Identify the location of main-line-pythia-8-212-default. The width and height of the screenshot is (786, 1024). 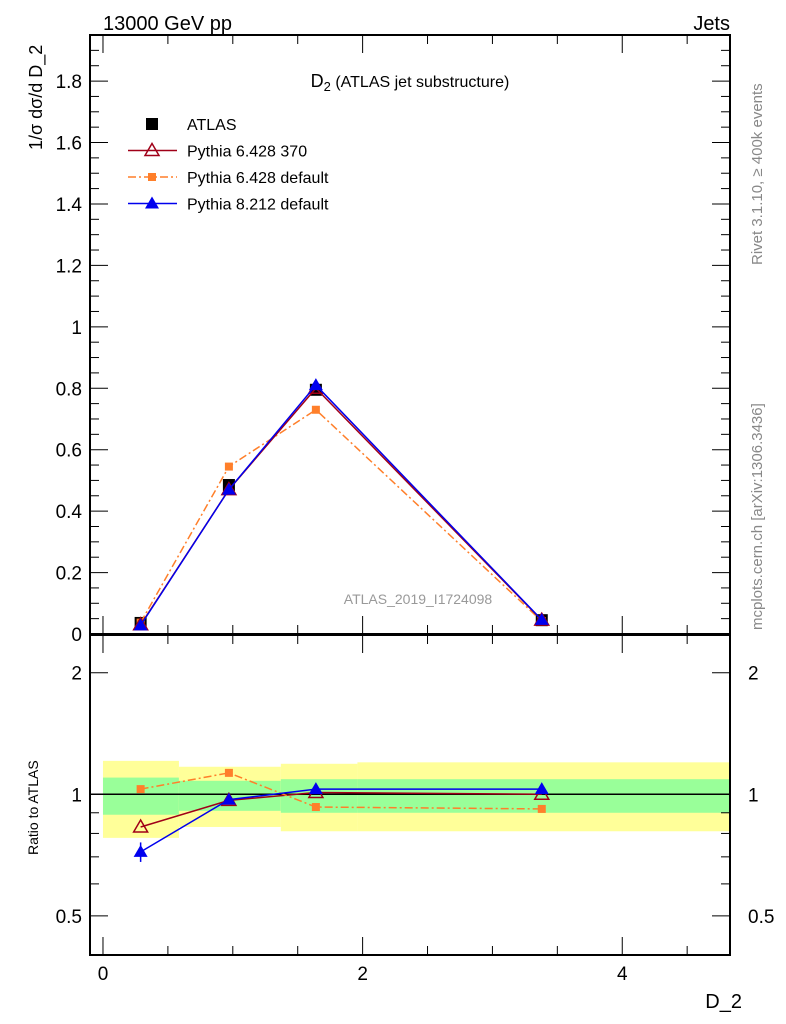
(341, 505).